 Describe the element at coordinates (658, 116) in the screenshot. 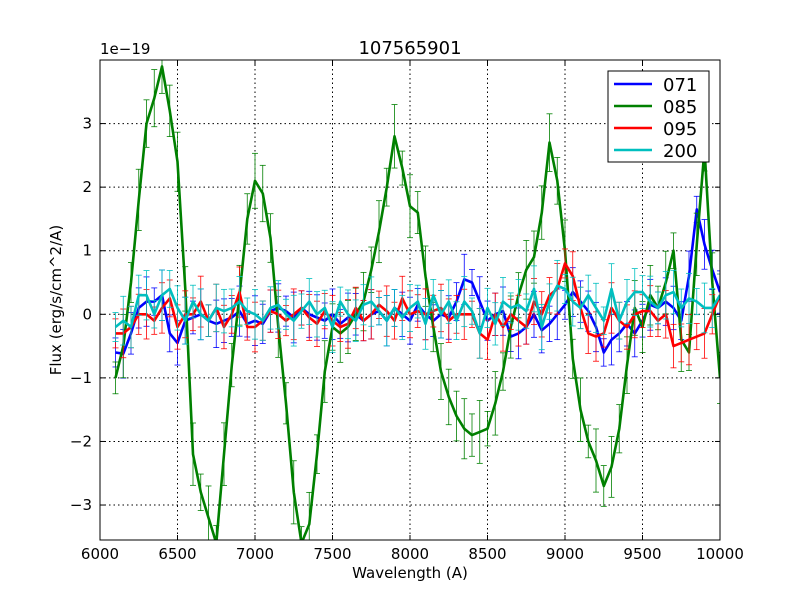

I see `legend-box` at that location.